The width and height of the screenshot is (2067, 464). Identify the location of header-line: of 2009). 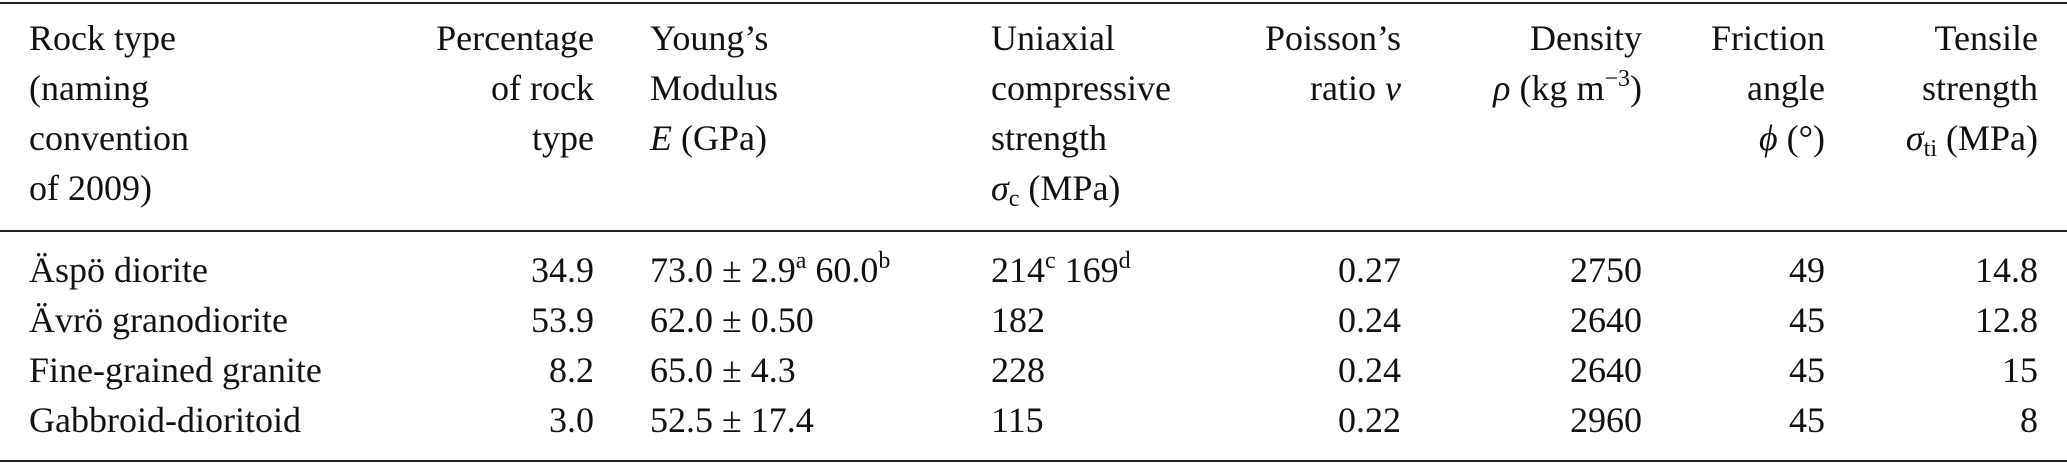
(90, 188).